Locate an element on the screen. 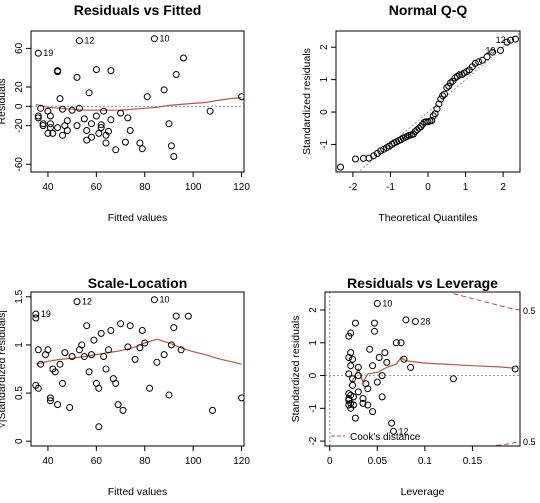 The width and height of the screenshot is (540, 503). y-tick-label: 60 is located at coordinates (19, 48).